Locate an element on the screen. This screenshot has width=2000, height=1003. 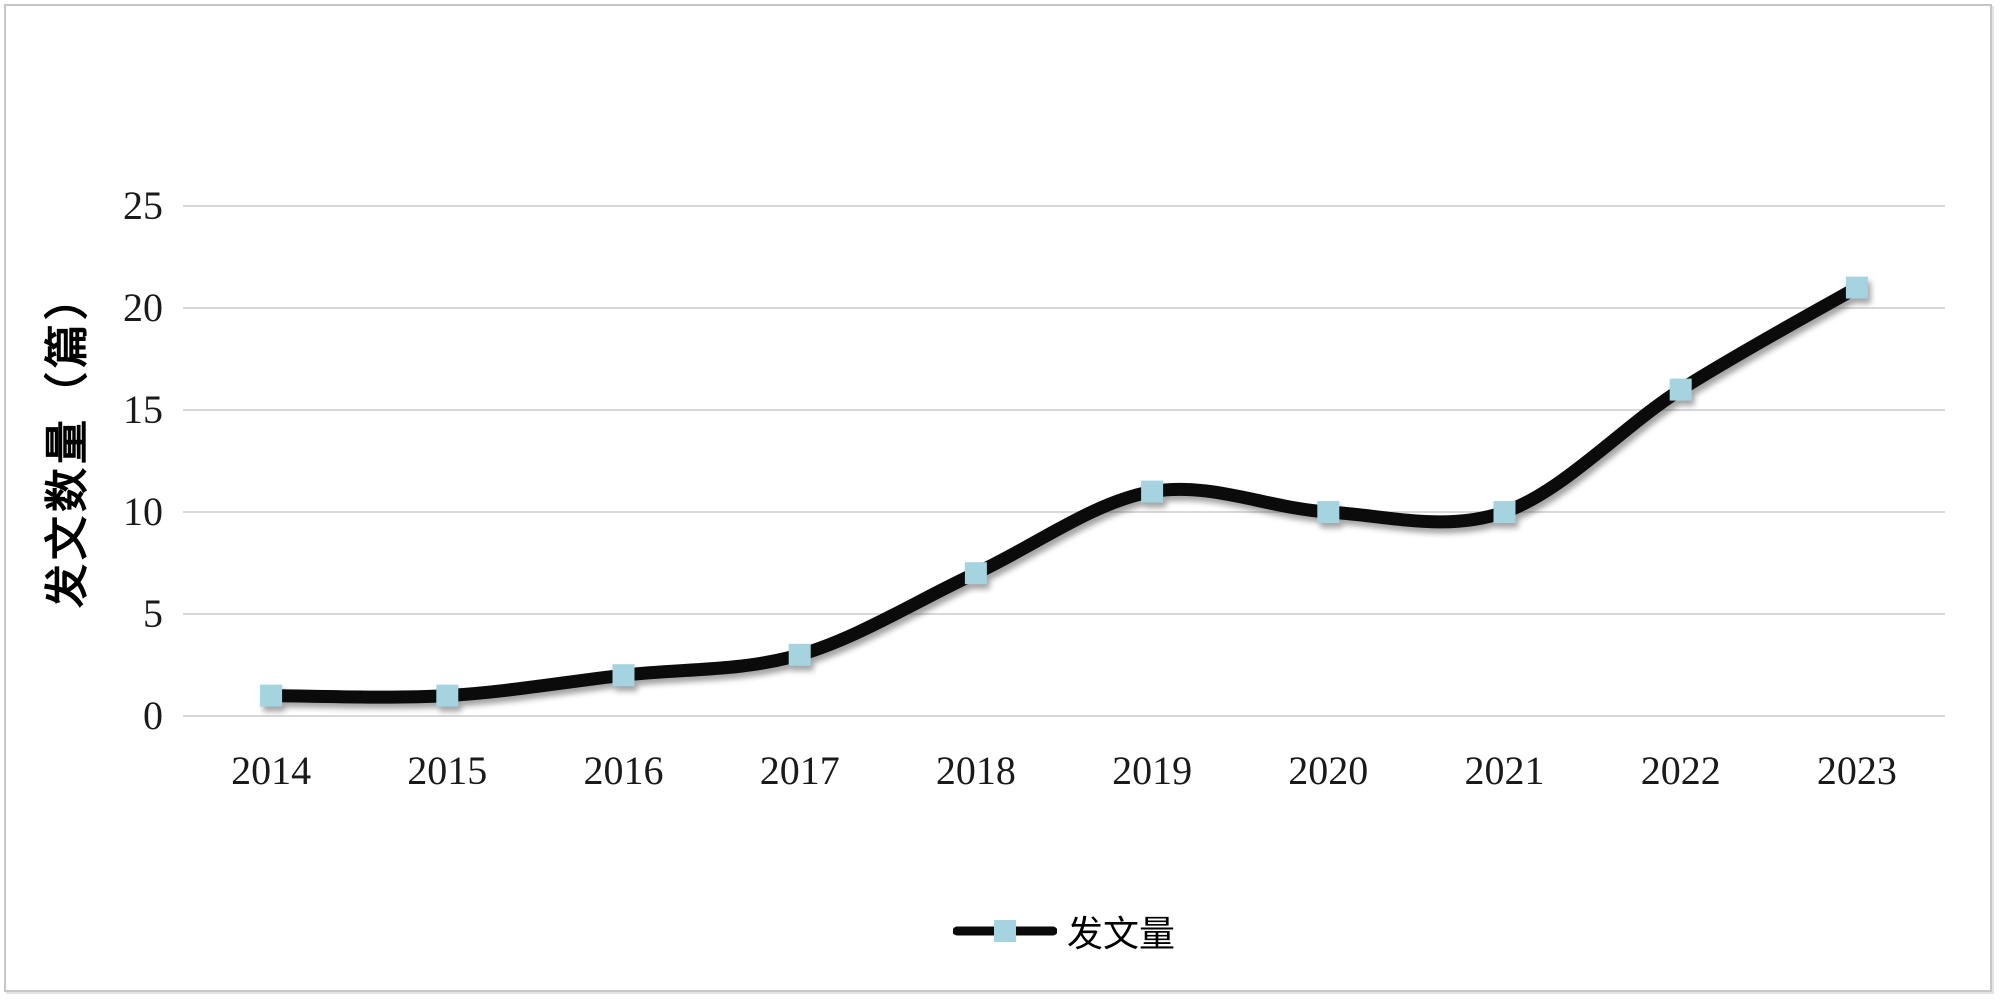
y-axis-title: 发文数量（篇） is located at coordinates (67, 440).